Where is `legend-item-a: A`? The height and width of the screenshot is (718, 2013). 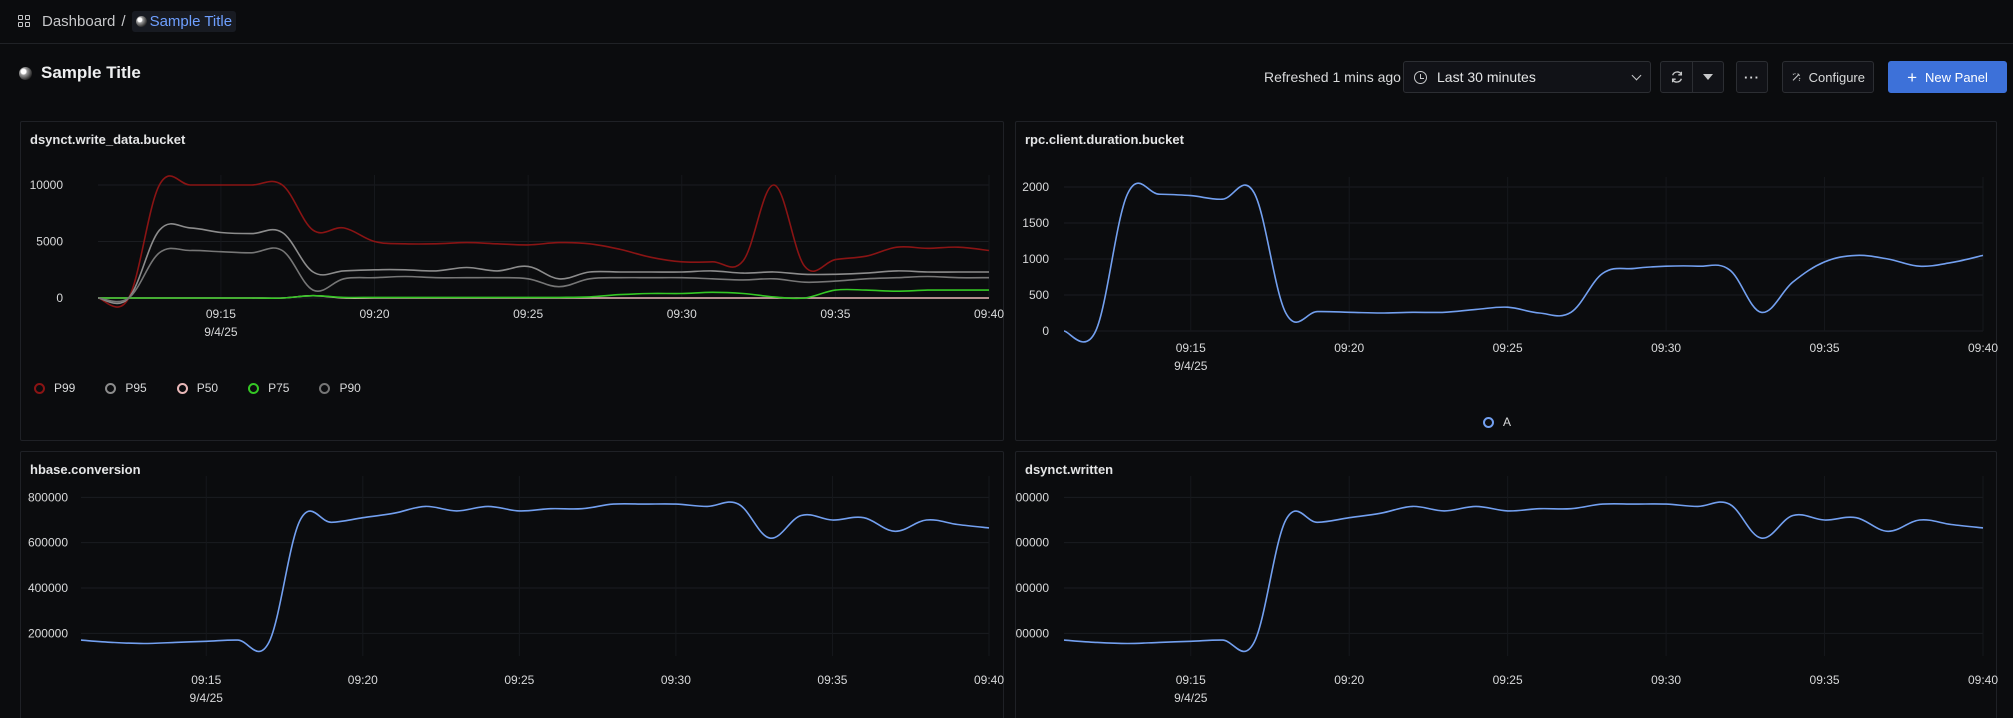 legend-item-a: A is located at coordinates (1497, 422).